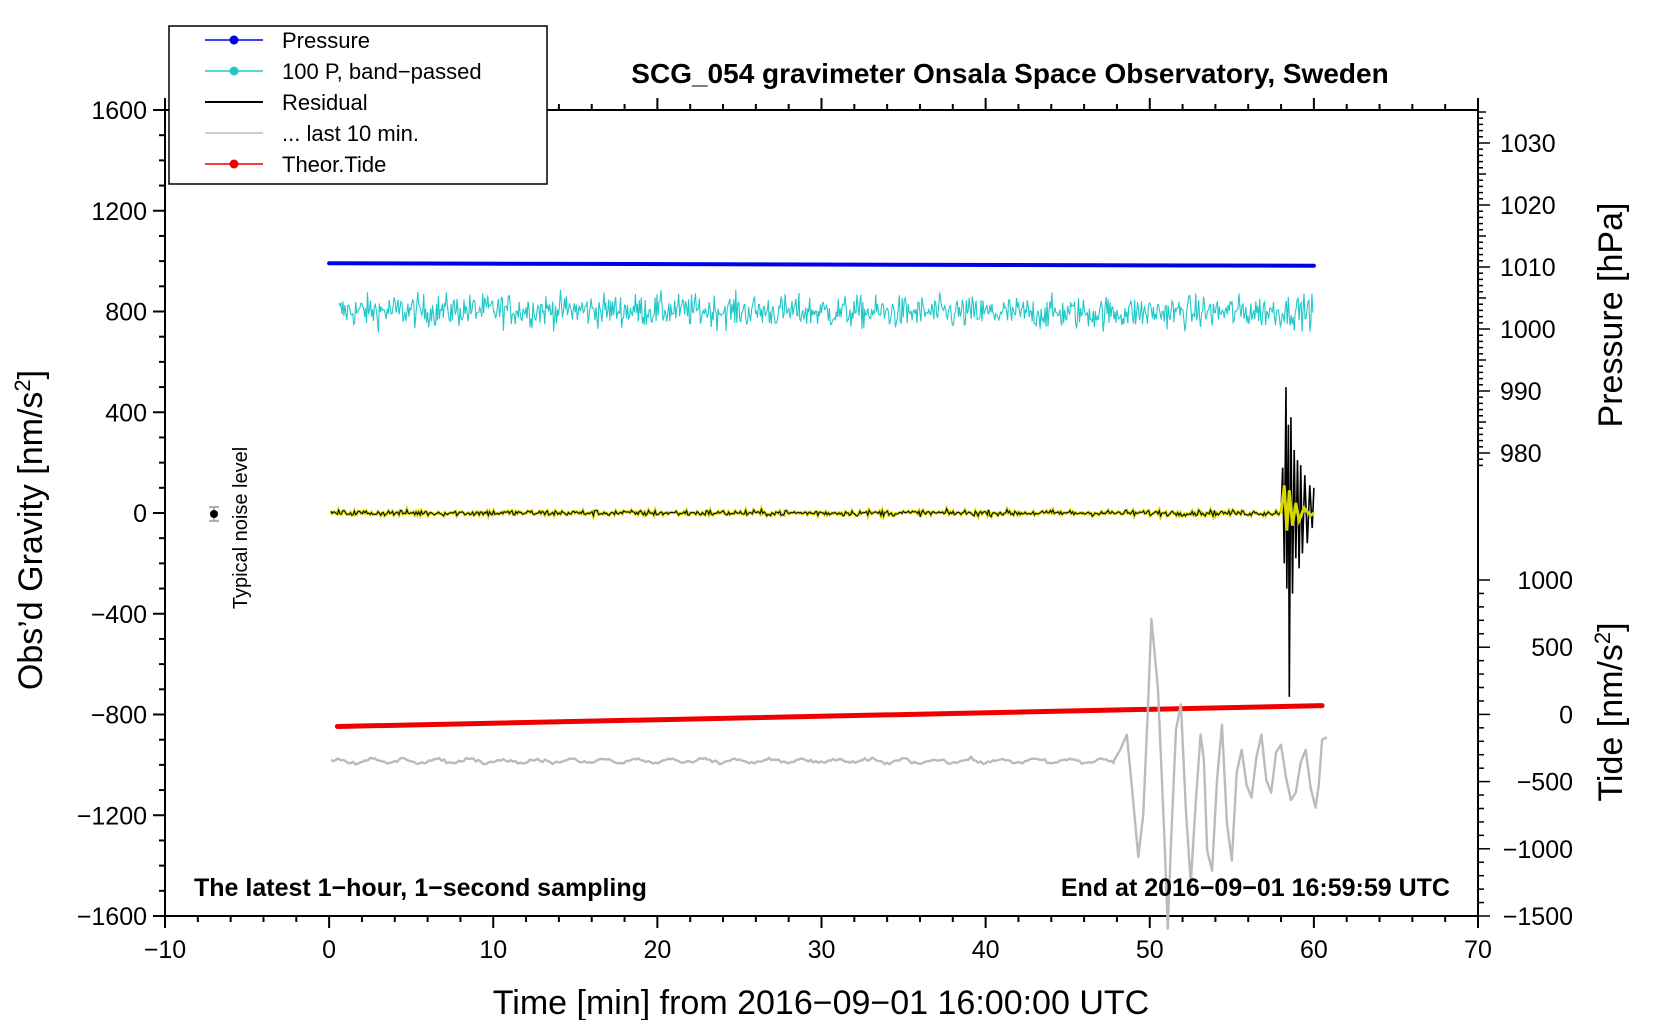 The width and height of the screenshot is (1660, 1020). Describe the element at coordinates (805, 512) in the screenshot. I see `series-residual` at that location.